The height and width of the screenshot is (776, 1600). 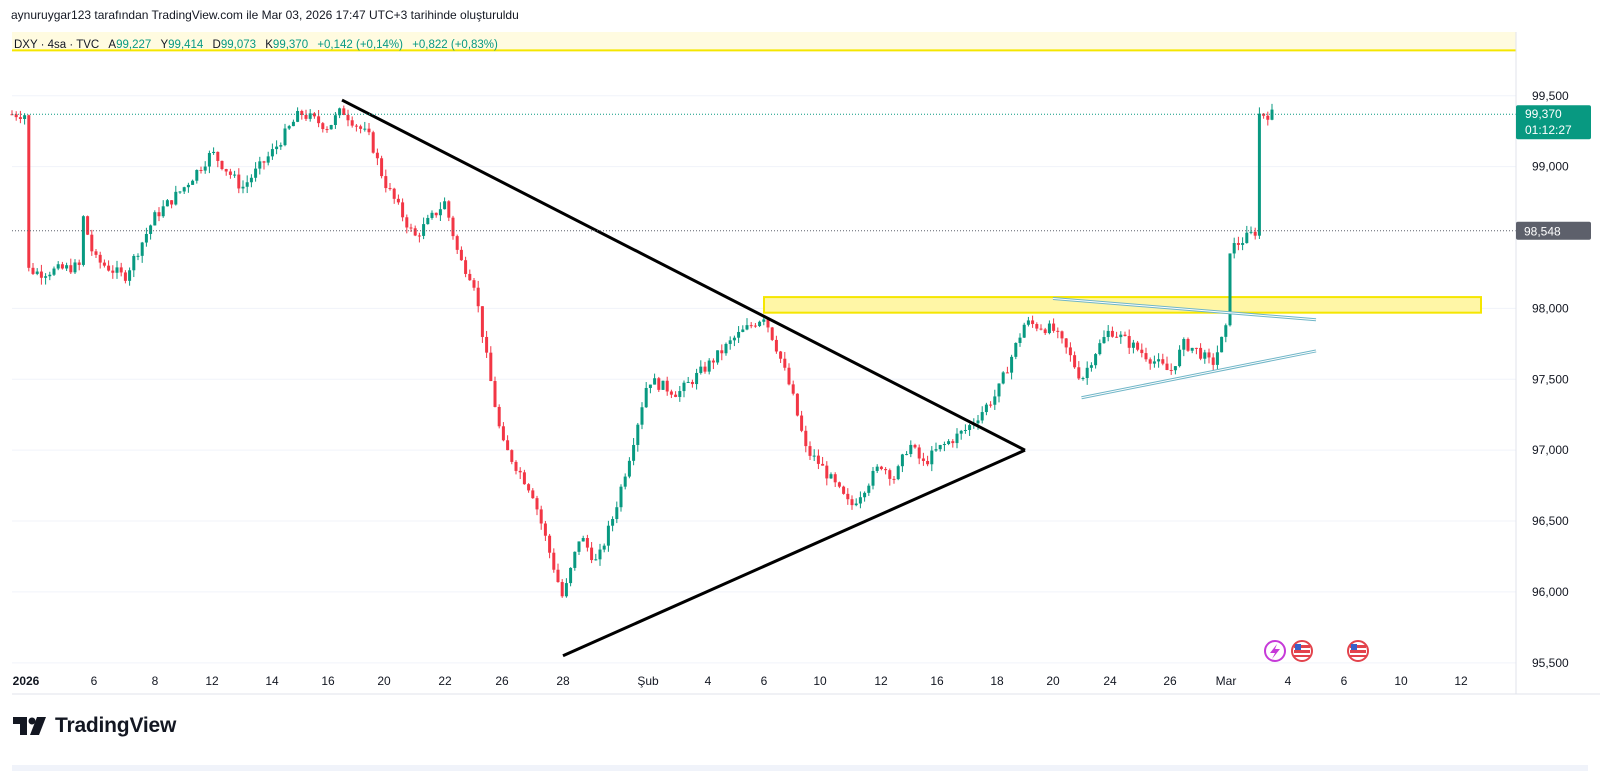 I want to click on legend-close-label: K, so click(x=269, y=45).